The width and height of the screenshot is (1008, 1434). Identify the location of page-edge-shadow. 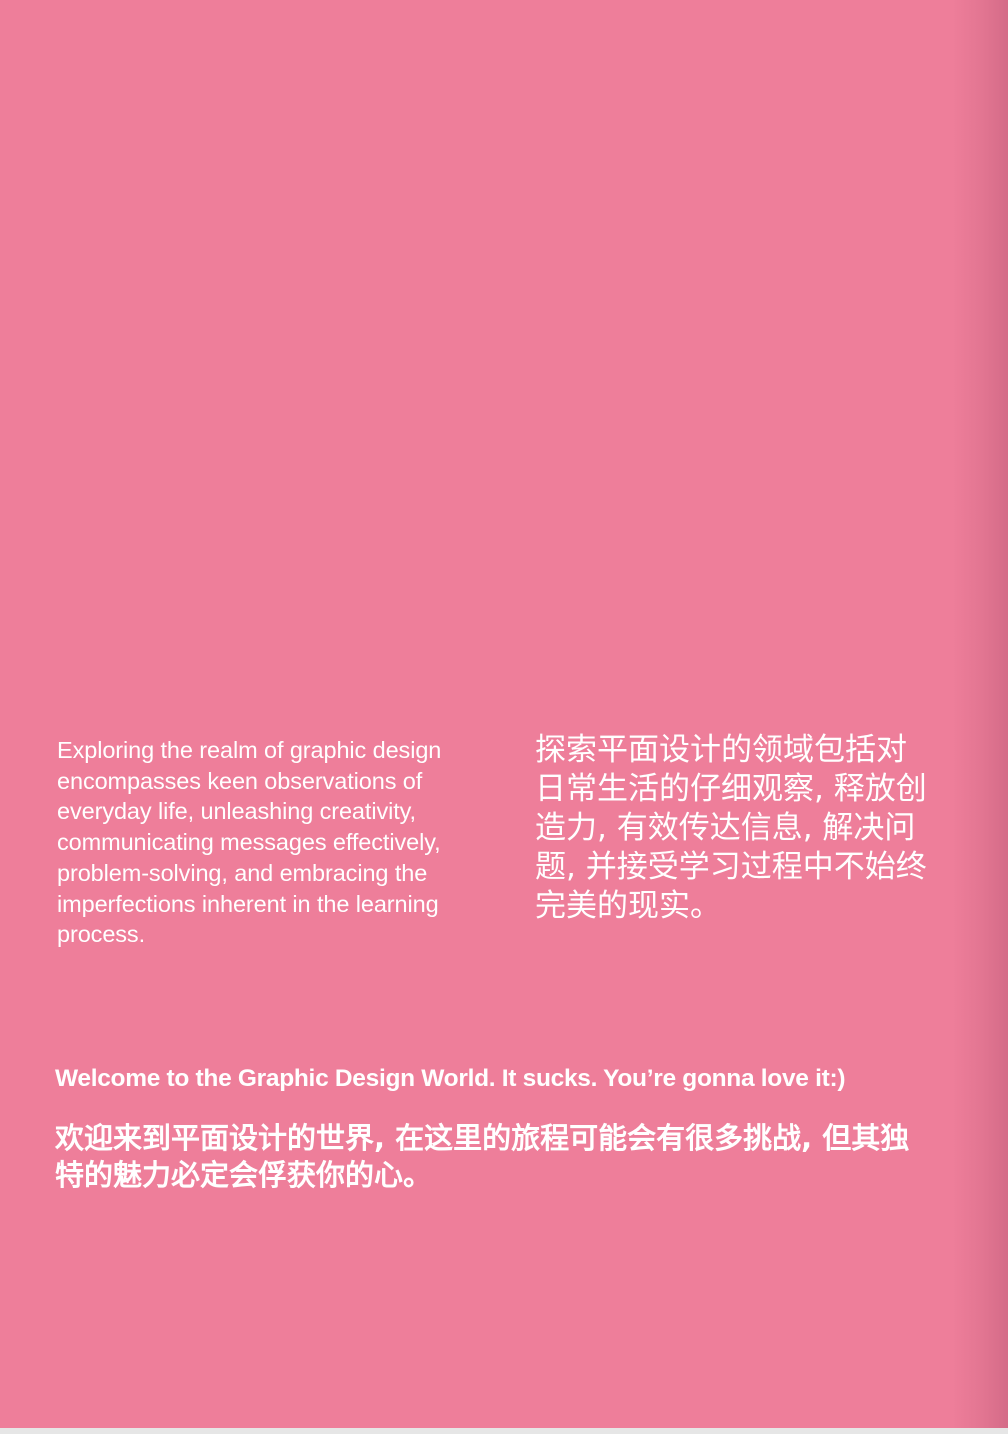
(980, 714).